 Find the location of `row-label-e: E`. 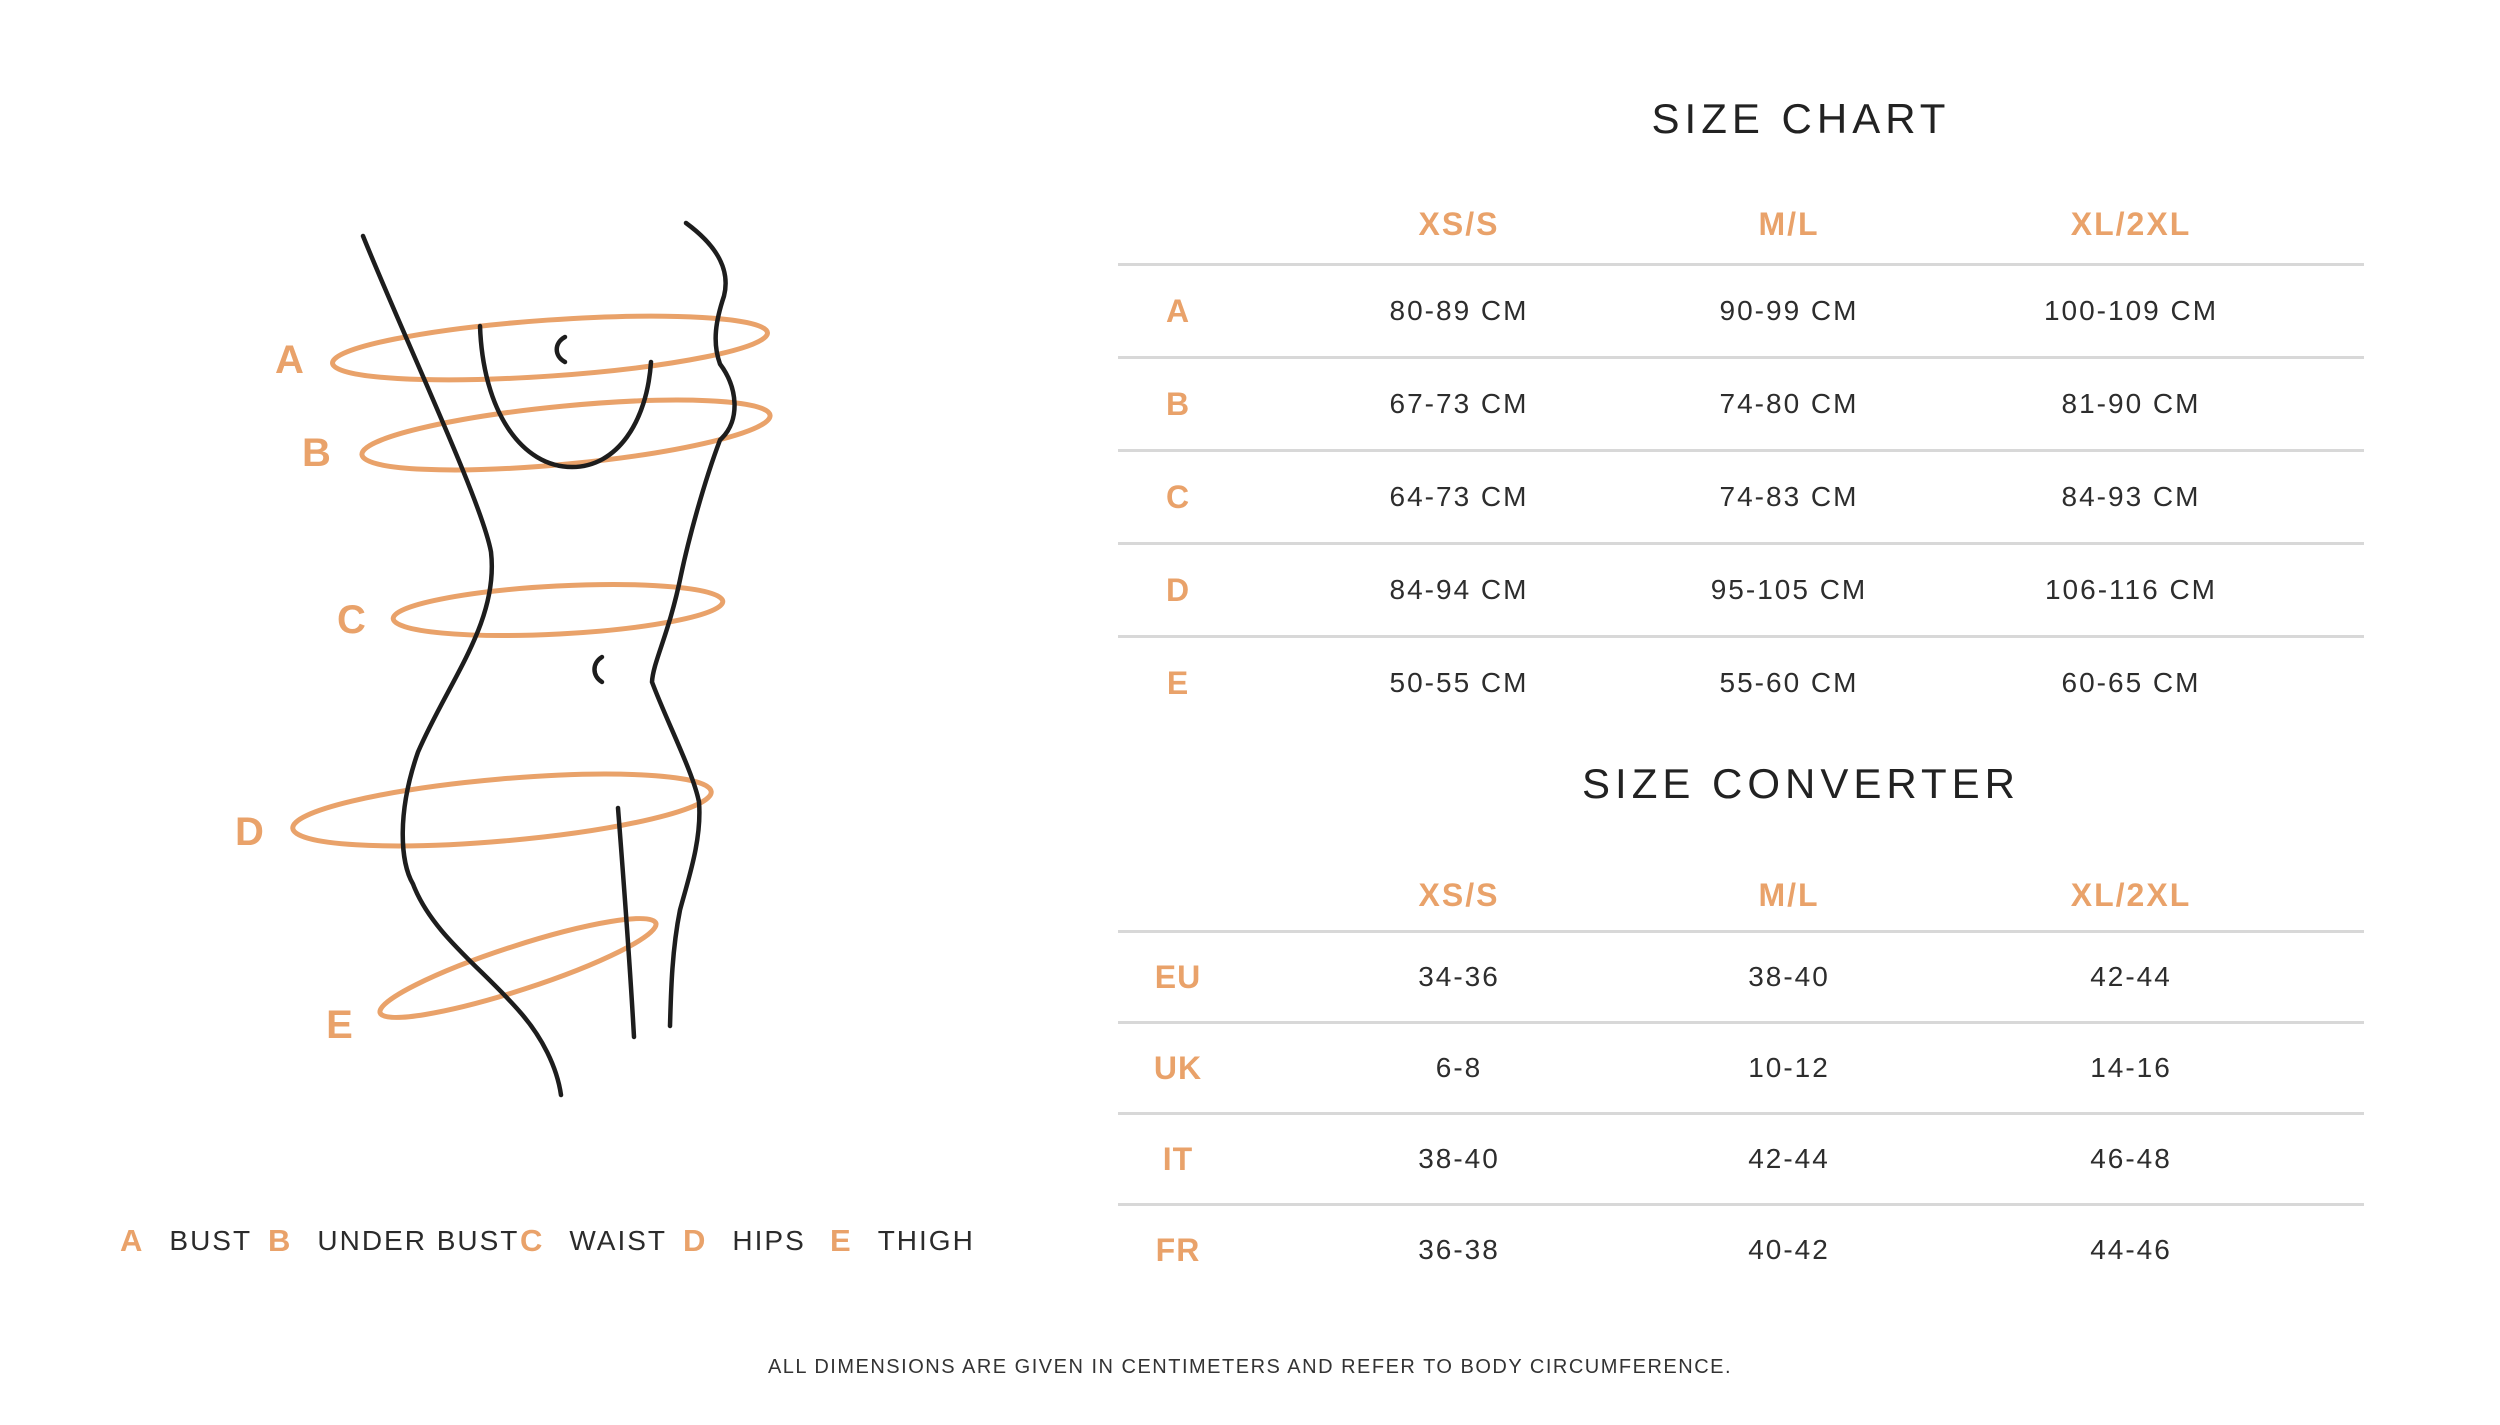

row-label-e: E is located at coordinates (1178, 682).